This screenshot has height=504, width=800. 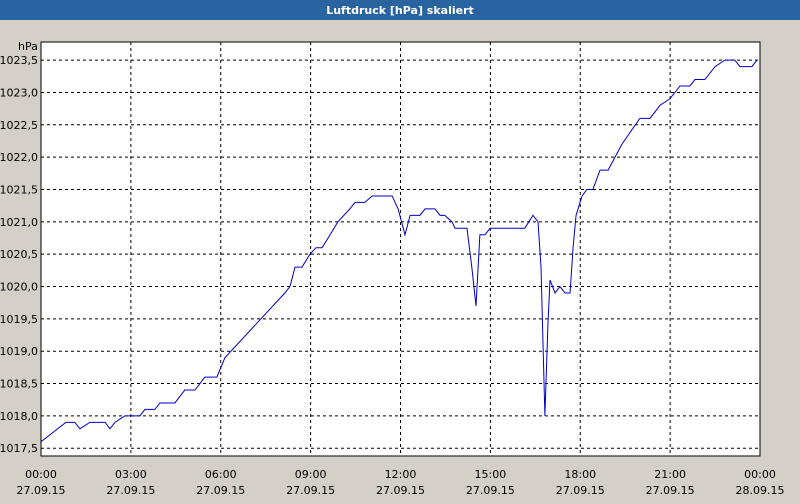 I want to click on title-bar, so click(x=400, y=10).